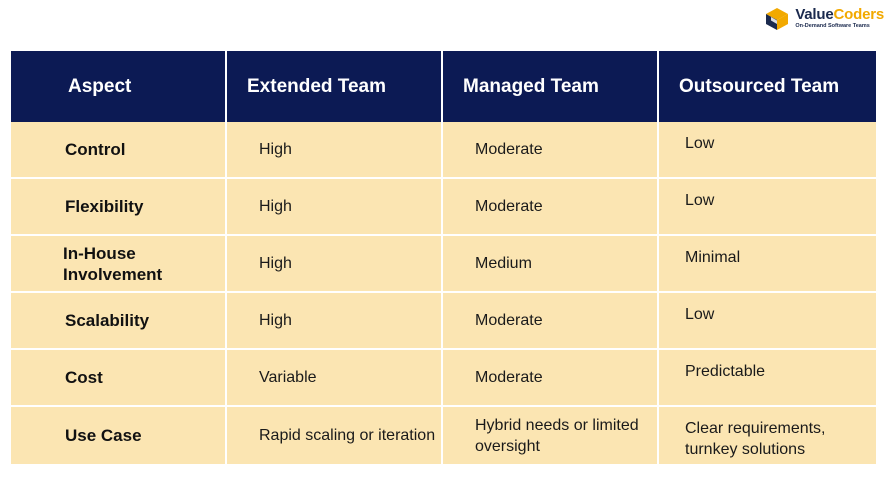  What do you see at coordinates (335, 435) in the screenshot?
I see `extended-cell: Rapid scaling or iteration` at bounding box center [335, 435].